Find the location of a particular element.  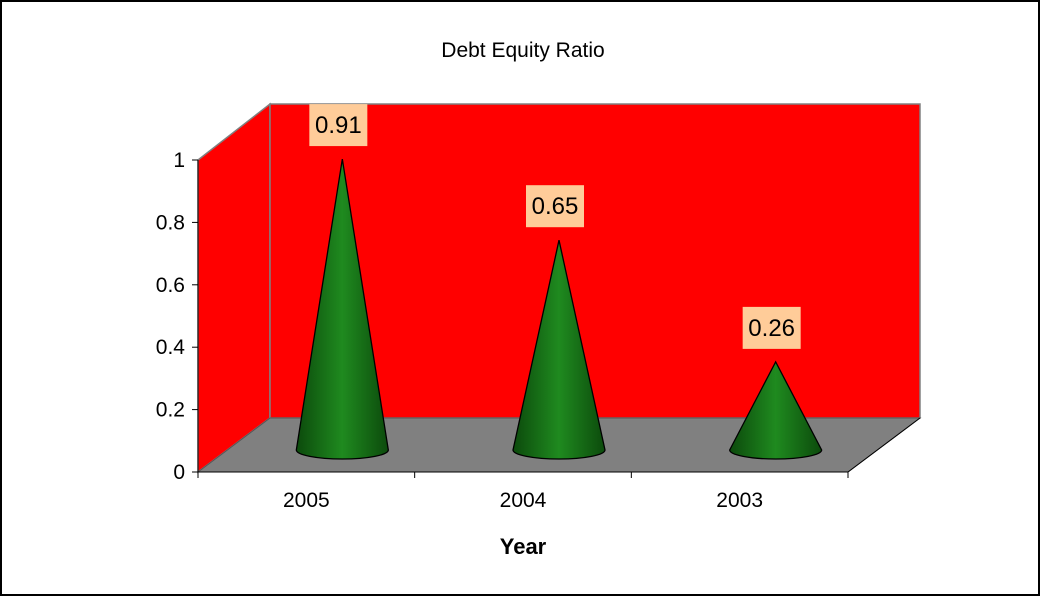

x-tick-label: 2004 is located at coordinates (523, 500).